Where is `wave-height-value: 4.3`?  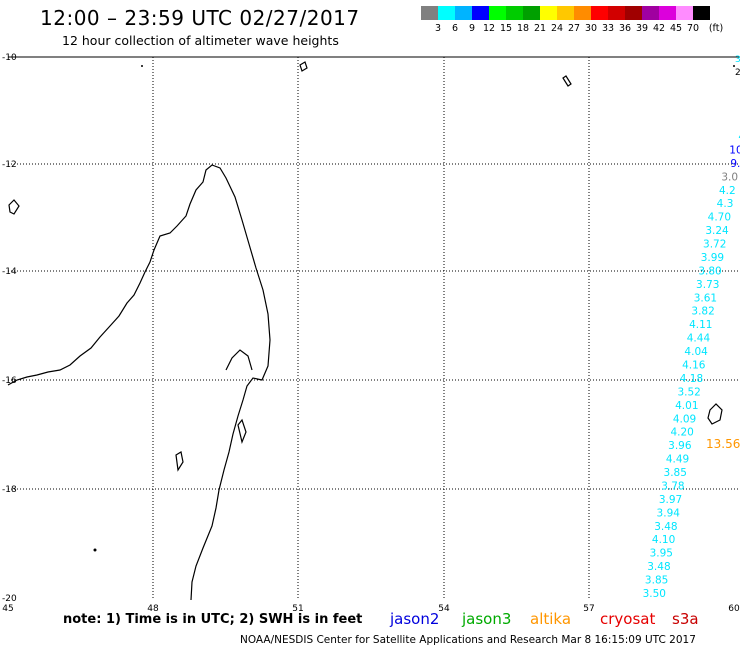
wave-height-value: 4.3 is located at coordinates (725, 204).